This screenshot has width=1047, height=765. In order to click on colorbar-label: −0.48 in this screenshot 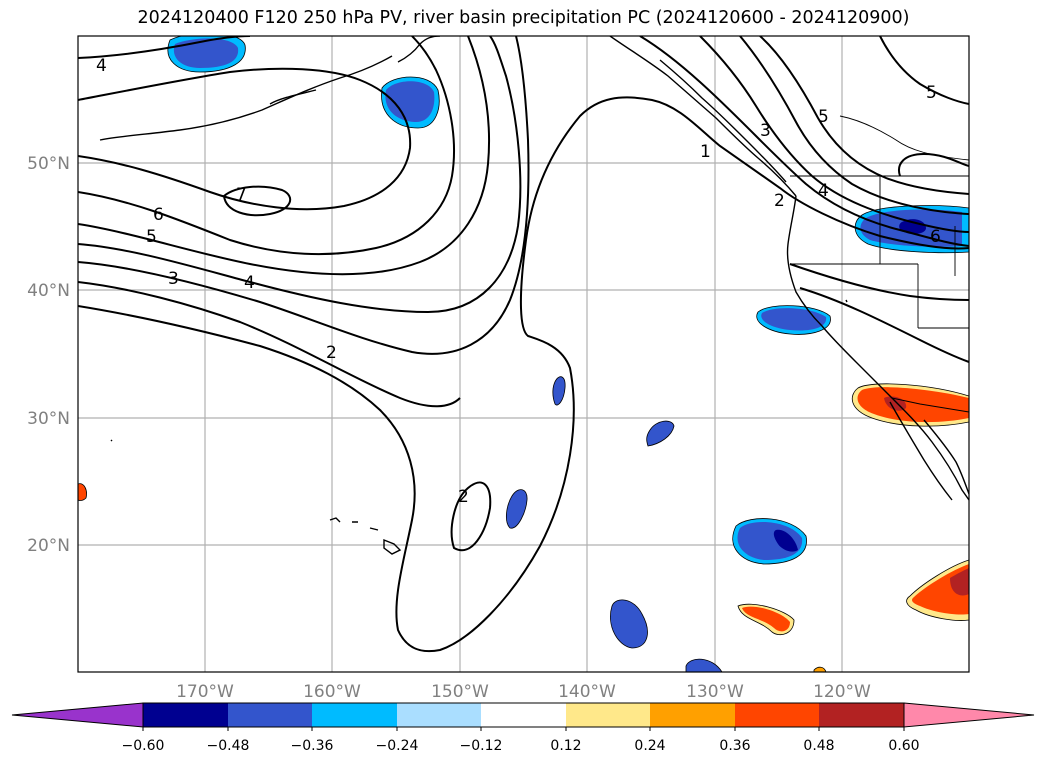, I will do `click(228, 746)`.